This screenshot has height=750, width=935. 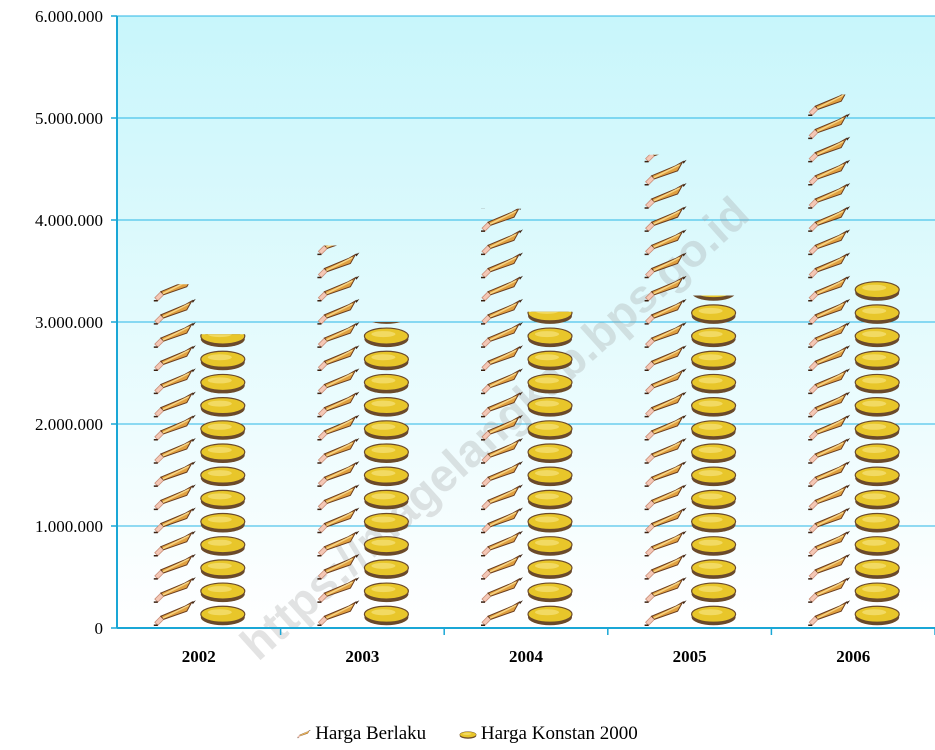 What do you see at coordinates (69, 424) in the screenshot?
I see `y-tick-label: 2.000.000` at bounding box center [69, 424].